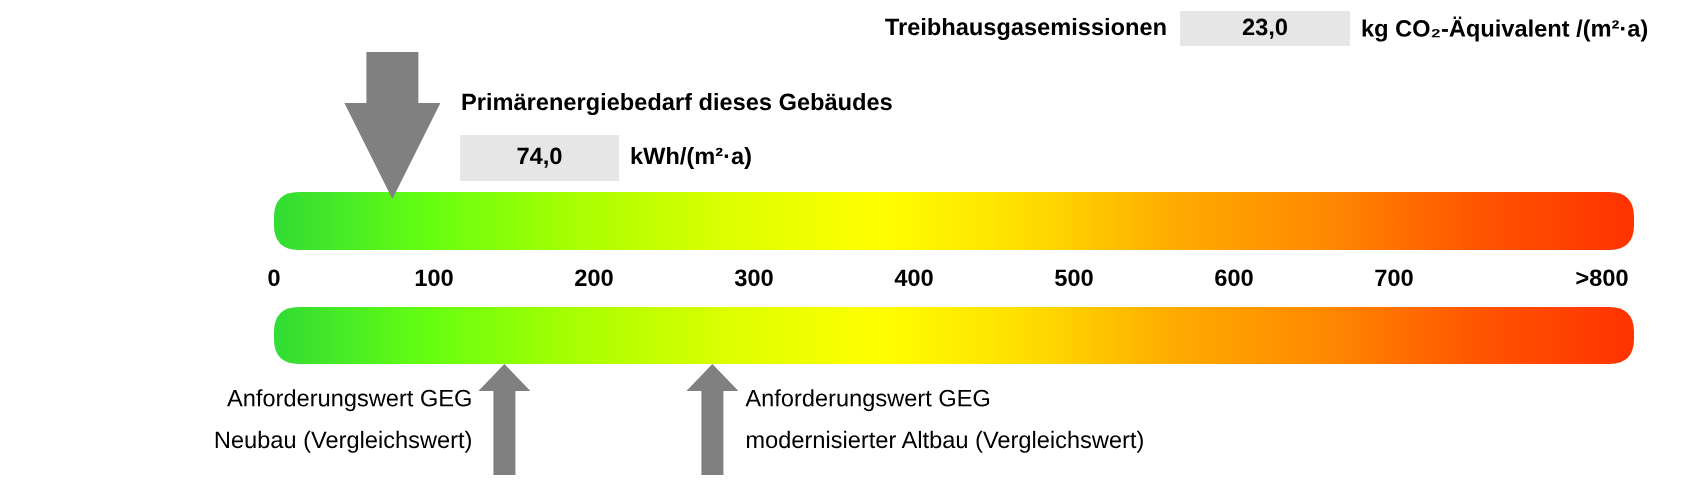 The image size is (1703, 482). What do you see at coordinates (434, 278) in the screenshot?
I see `x-tick-label: 100` at bounding box center [434, 278].